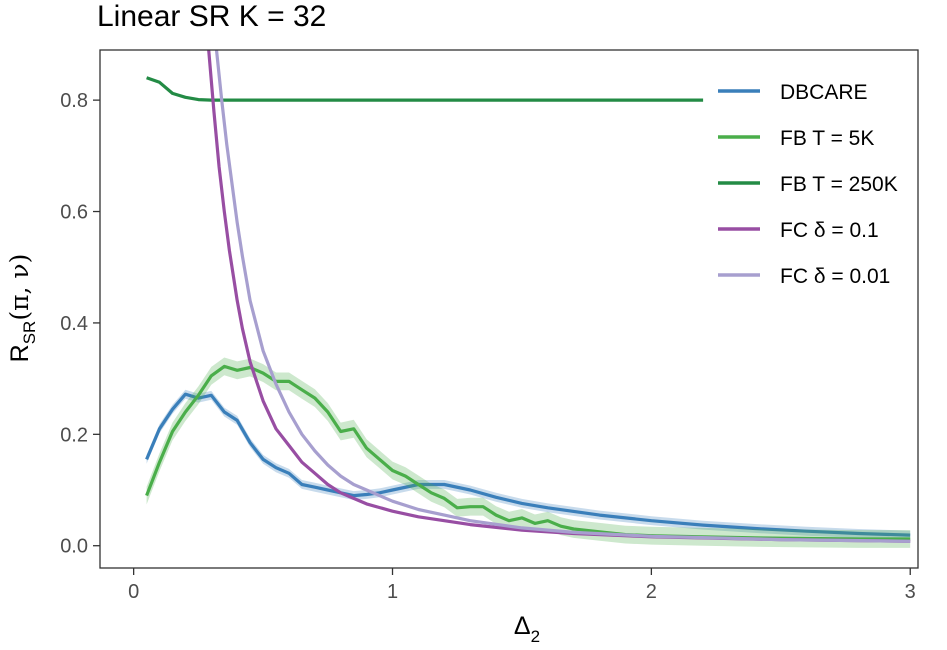 Image resolution: width=947 pixels, height=650 pixels. What do you see at coordinates (20, 353) in the screenshot?
I see `y-axis-label-main: R` at bounding box center [20, 353].